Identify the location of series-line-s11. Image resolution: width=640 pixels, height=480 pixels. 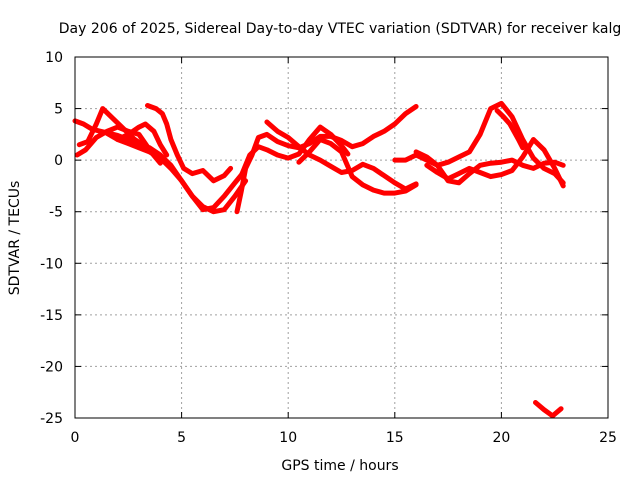
(479, 143).